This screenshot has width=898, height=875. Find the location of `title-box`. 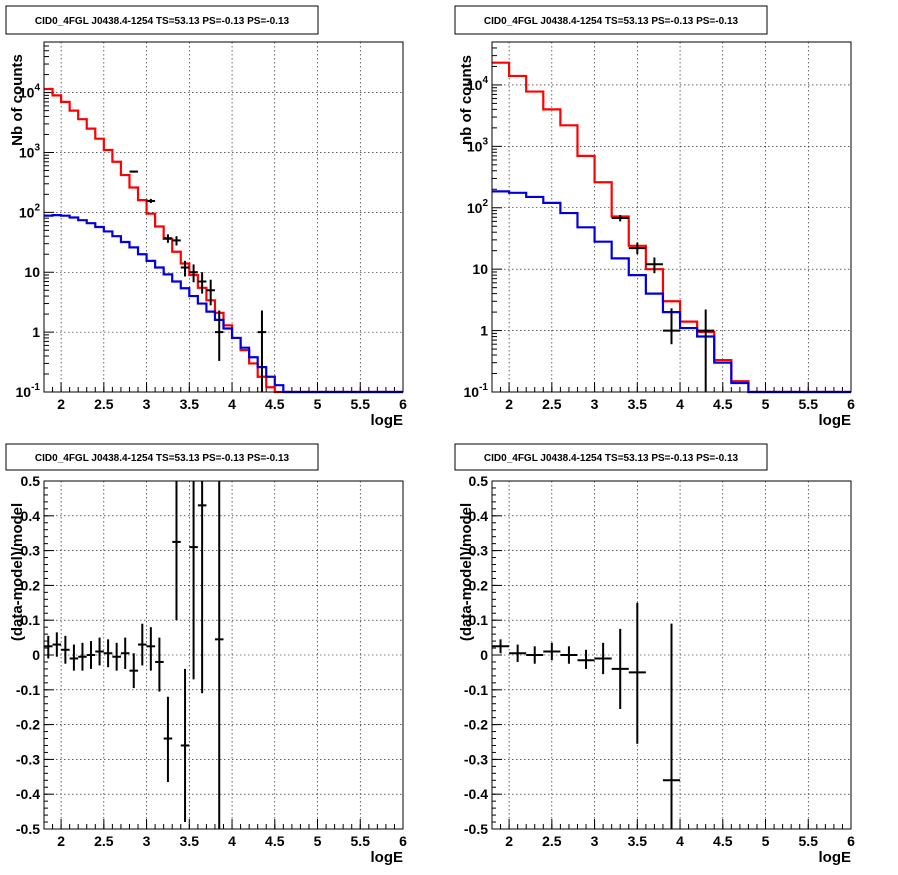

title-box is located at coordinates (162, 20).